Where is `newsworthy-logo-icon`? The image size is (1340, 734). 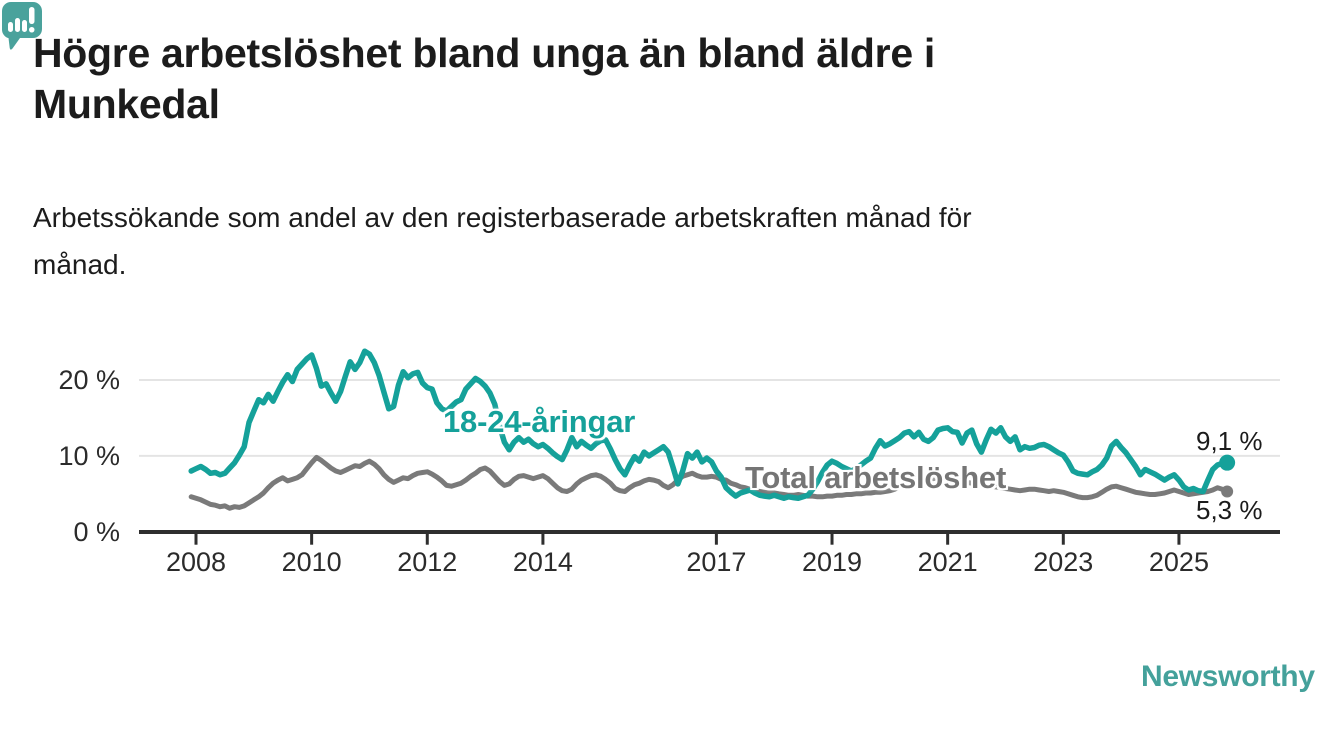
newsworthy-logo-icon is located at coordinates (22, 26).